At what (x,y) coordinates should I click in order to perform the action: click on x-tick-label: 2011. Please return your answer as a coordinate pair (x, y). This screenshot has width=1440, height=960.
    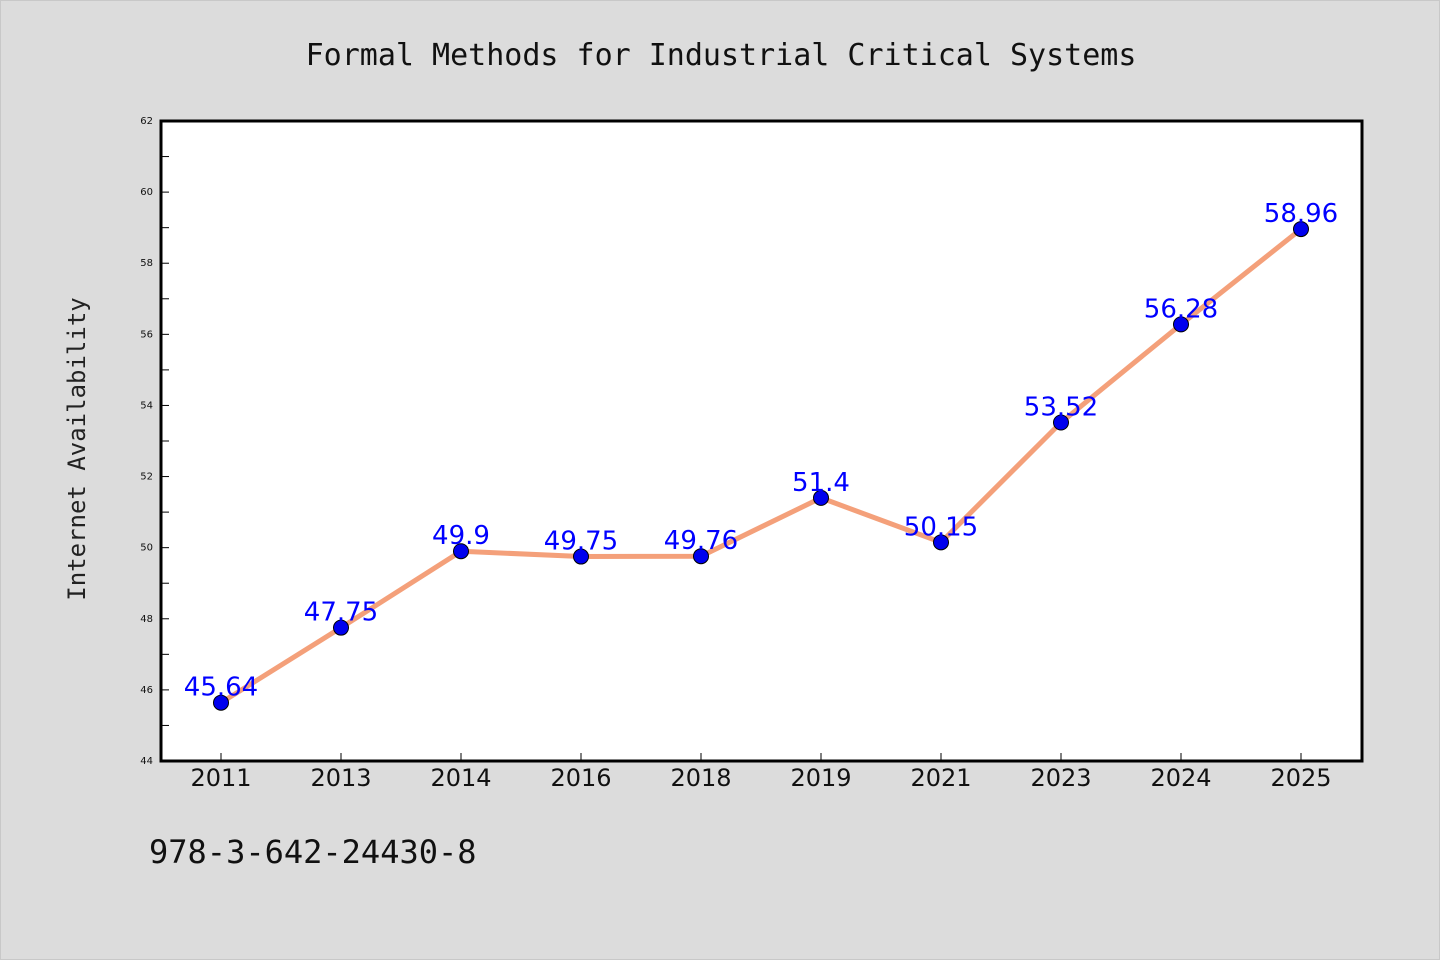
    Looking at the image, I should click on (220, 778).